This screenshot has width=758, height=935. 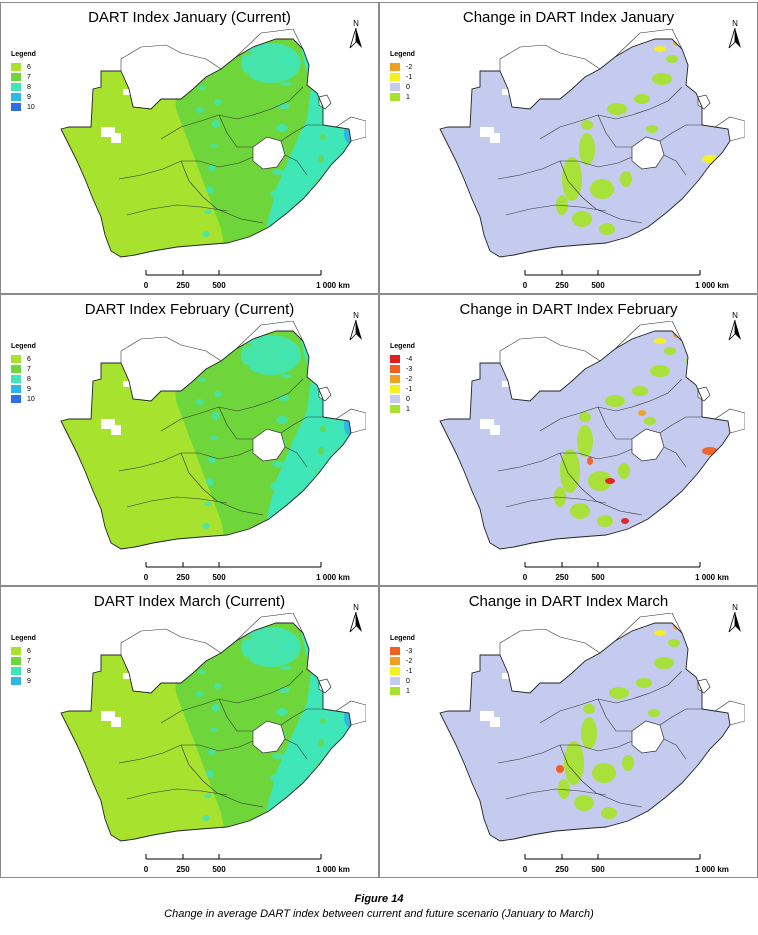 I want to click on legend-item: 10, so click(x=23, y=107).